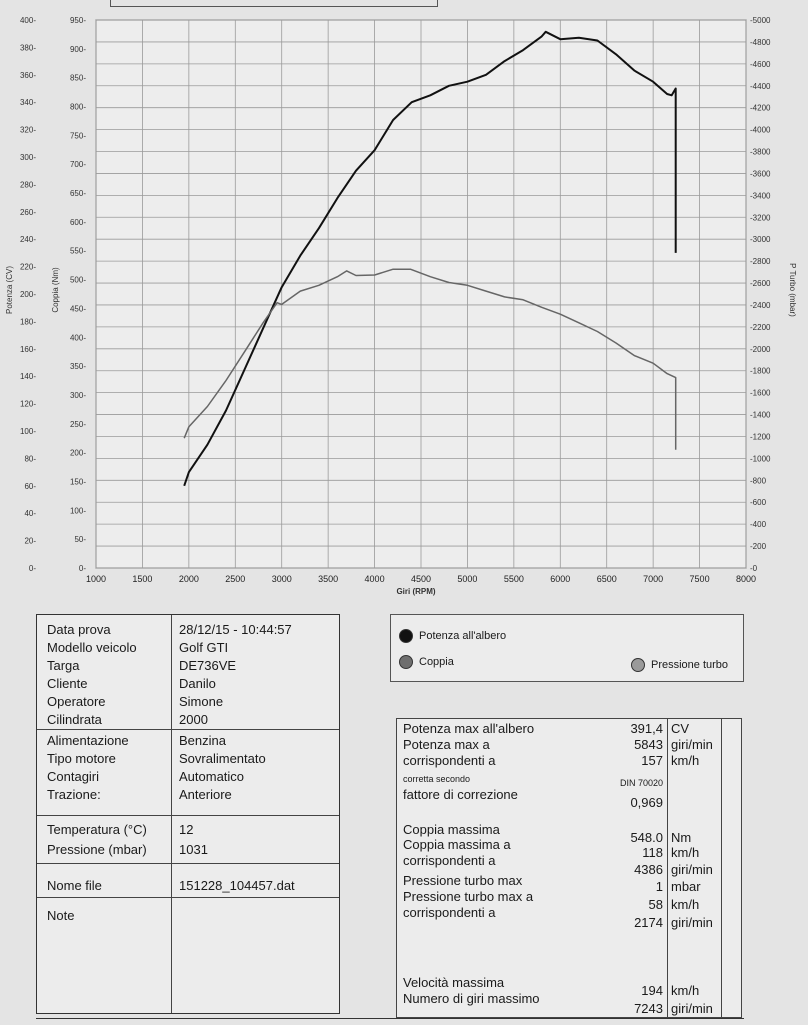 Image resolution: width=808 pixels, height=1025 pixels. What do you see at coordinates (569, 917) in the screenshot?
I see `result-row: corrispondenti a 2174 giri/min` at bounding box center [569, 917].